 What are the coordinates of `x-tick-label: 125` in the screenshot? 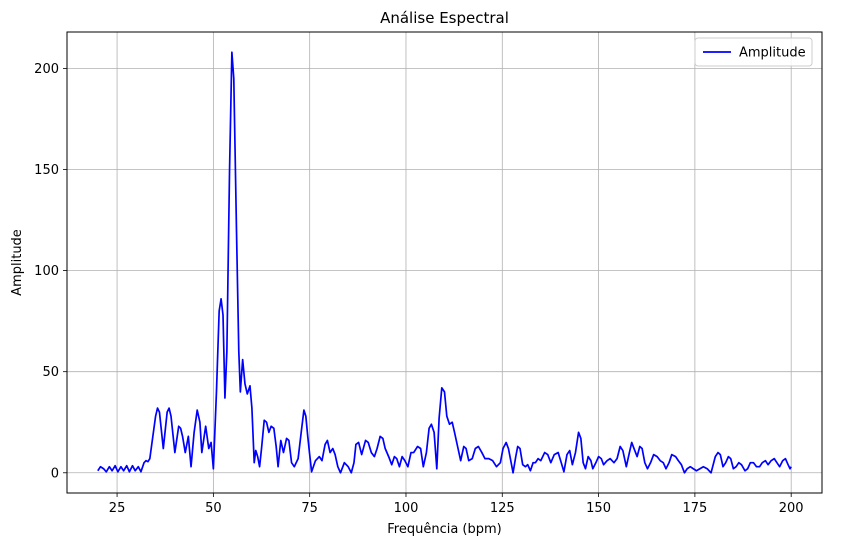 It's located at (502, 508).